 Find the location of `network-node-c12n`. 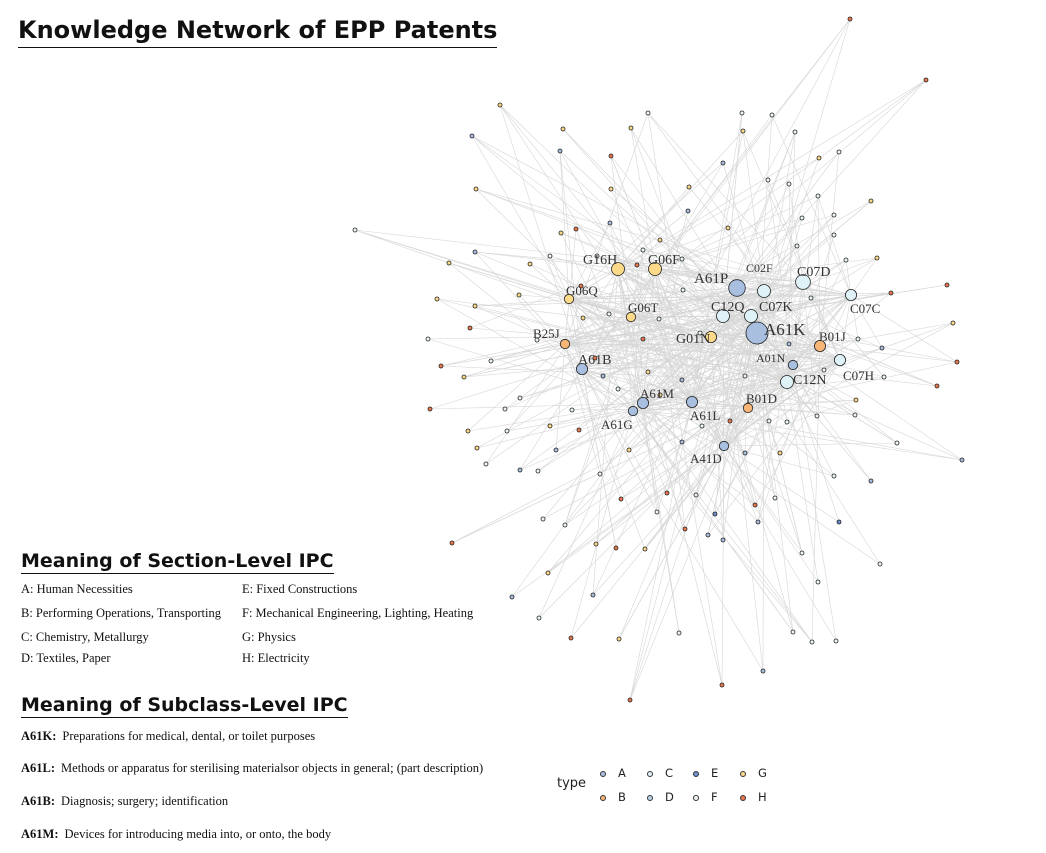

network-node-c12n is located at coordinates (787, 382).